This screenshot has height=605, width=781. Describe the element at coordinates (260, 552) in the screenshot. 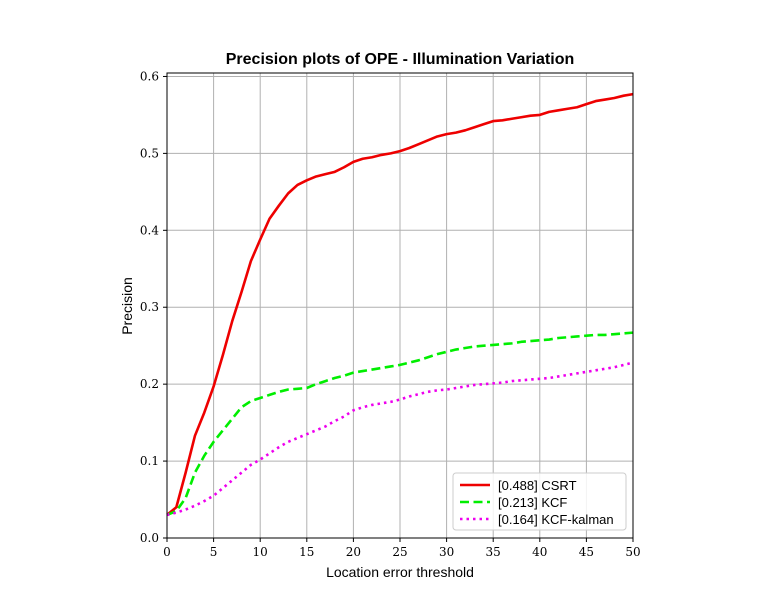

I see `x-tick-label: 10` at that location.